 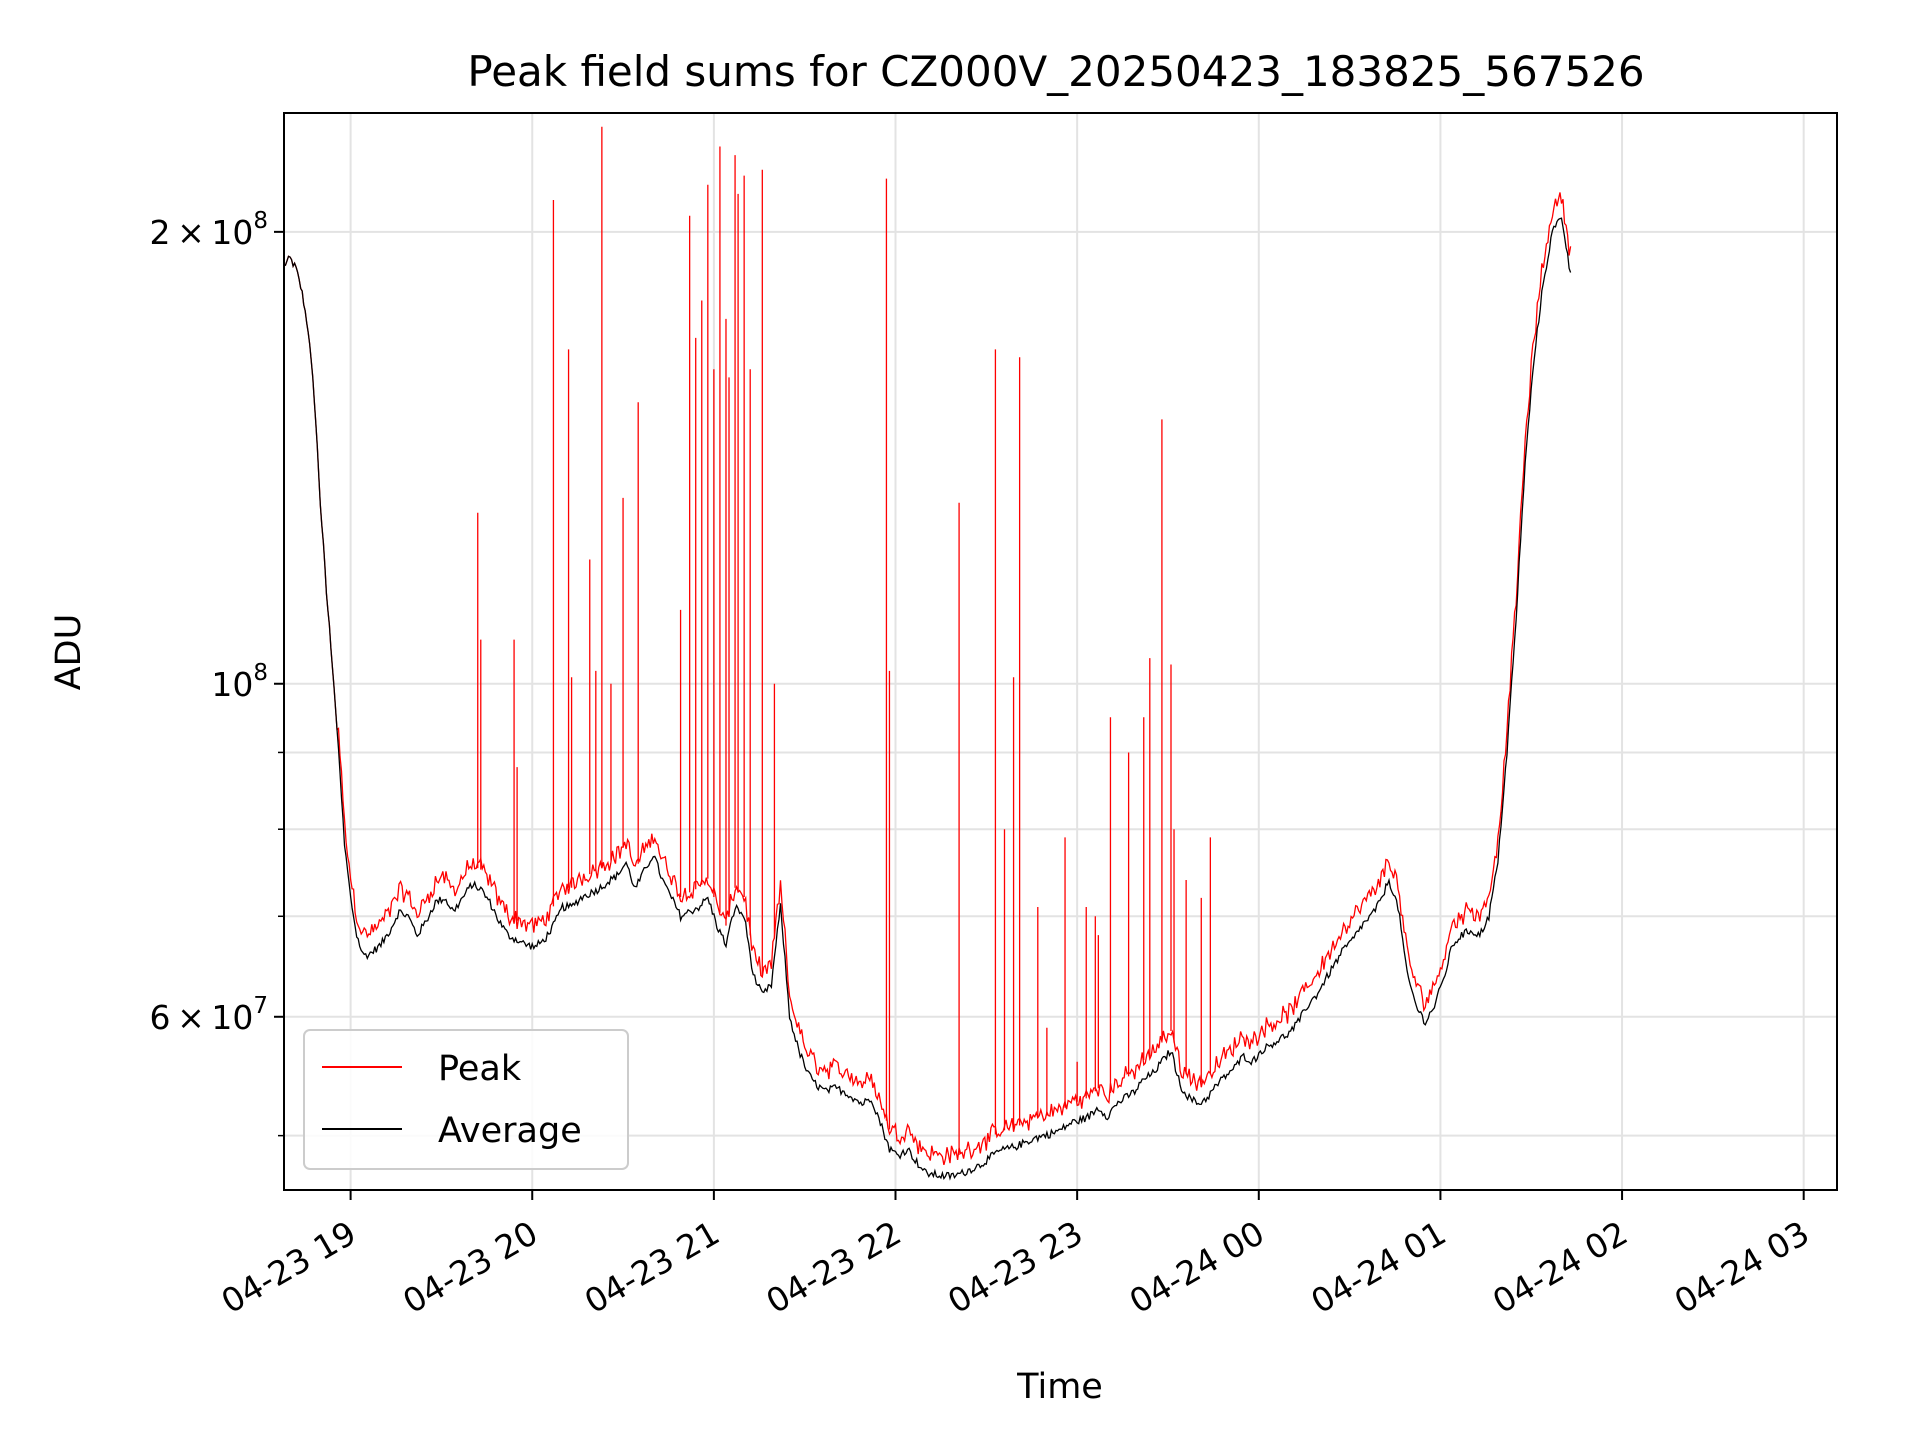 I want to click on y-axis-ticks: 108 2 × 108 6 × 107, so click(x=217, y=672).